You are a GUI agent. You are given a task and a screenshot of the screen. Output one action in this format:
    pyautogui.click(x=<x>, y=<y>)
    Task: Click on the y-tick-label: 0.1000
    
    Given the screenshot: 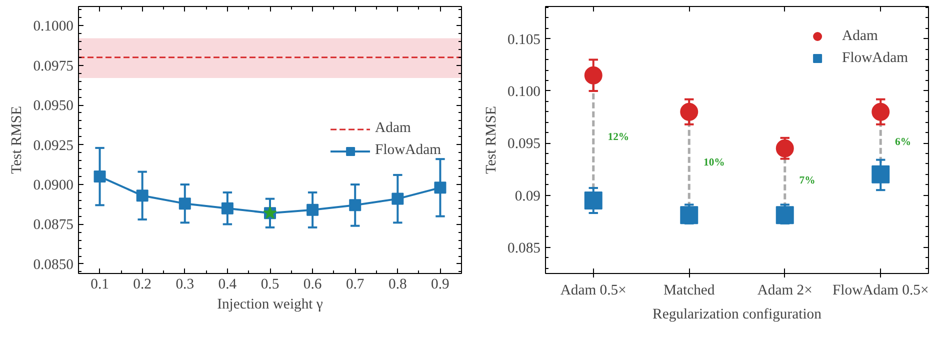 What is the action you would take?
    pyautogui.click(x=53, y=26)
    